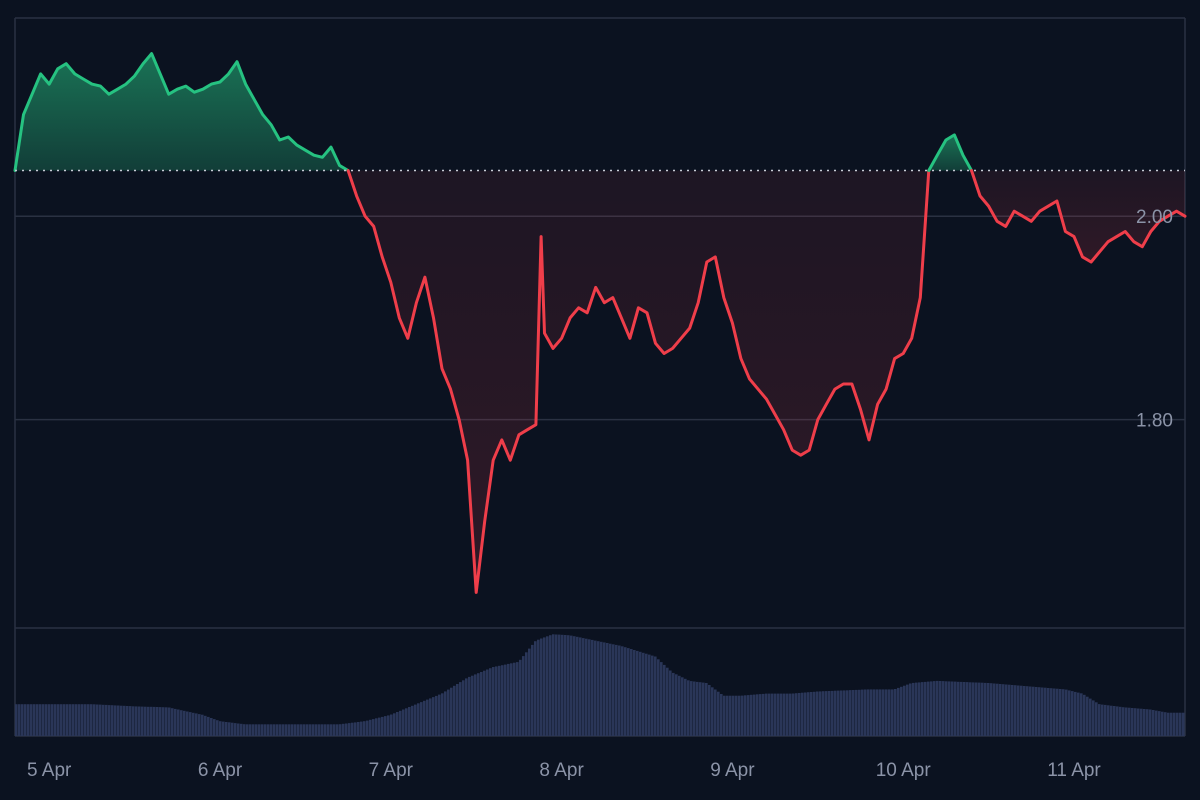 The height and width of the screenshot is (800, 1200). What do you see at coordinates (1074, 770) in the screenshot?
I see `x-tick-label: 11 Apr` at bounding box center [1074, 770].